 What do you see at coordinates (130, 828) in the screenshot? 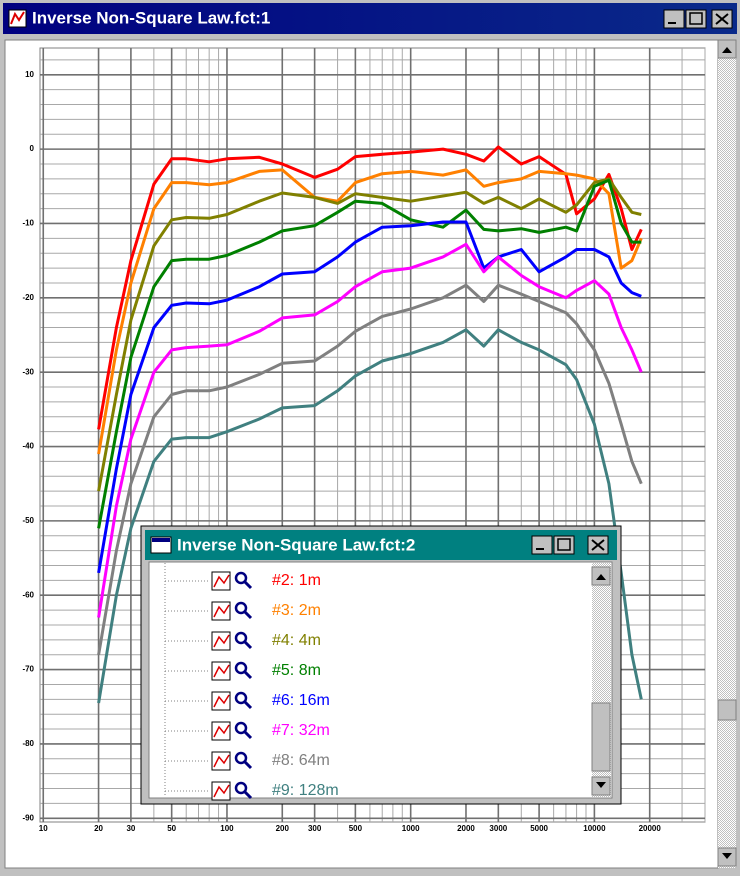
I see `x-tick-label: 30` at bounding box center [130, 828].